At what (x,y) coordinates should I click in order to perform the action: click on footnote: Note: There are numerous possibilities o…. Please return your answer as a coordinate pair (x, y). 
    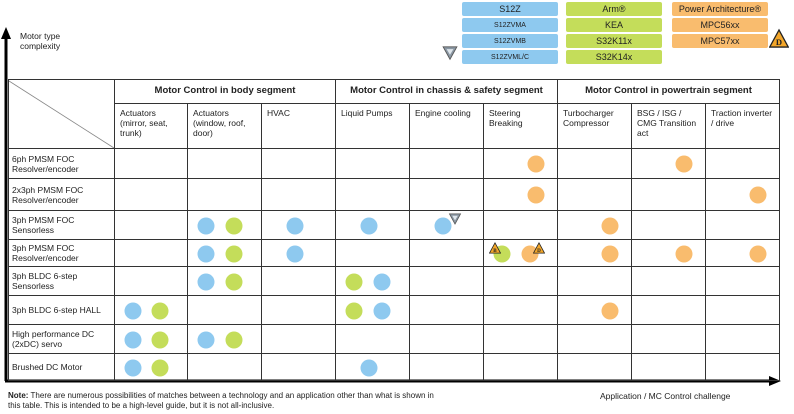
    Looking at the image, I should click on (228, 401).